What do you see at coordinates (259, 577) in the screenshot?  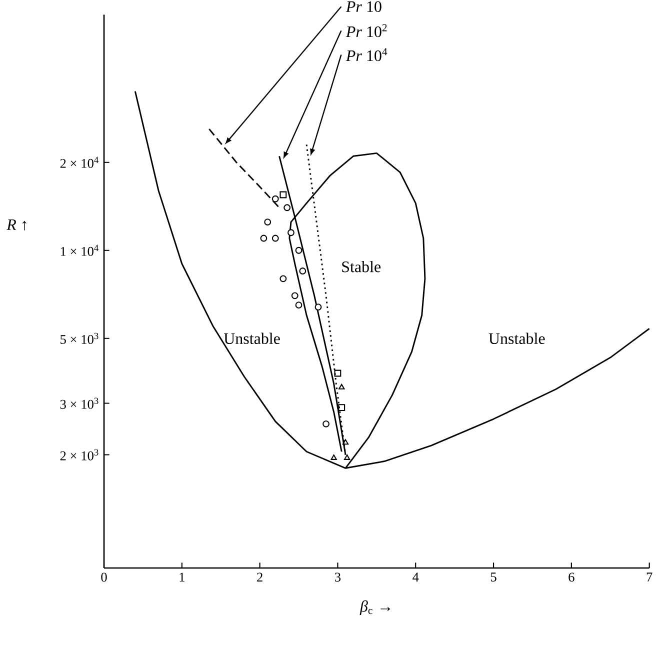 I see `x-tick-label: 2` at bounding box center [259, 577].